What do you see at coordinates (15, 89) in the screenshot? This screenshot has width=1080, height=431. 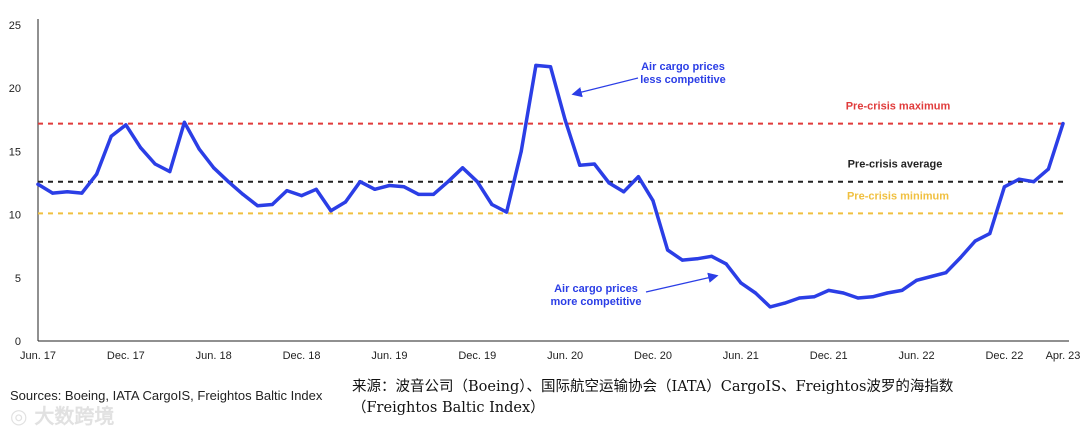 I see `y-tick-label: 20` at bounding box center [15, 89].